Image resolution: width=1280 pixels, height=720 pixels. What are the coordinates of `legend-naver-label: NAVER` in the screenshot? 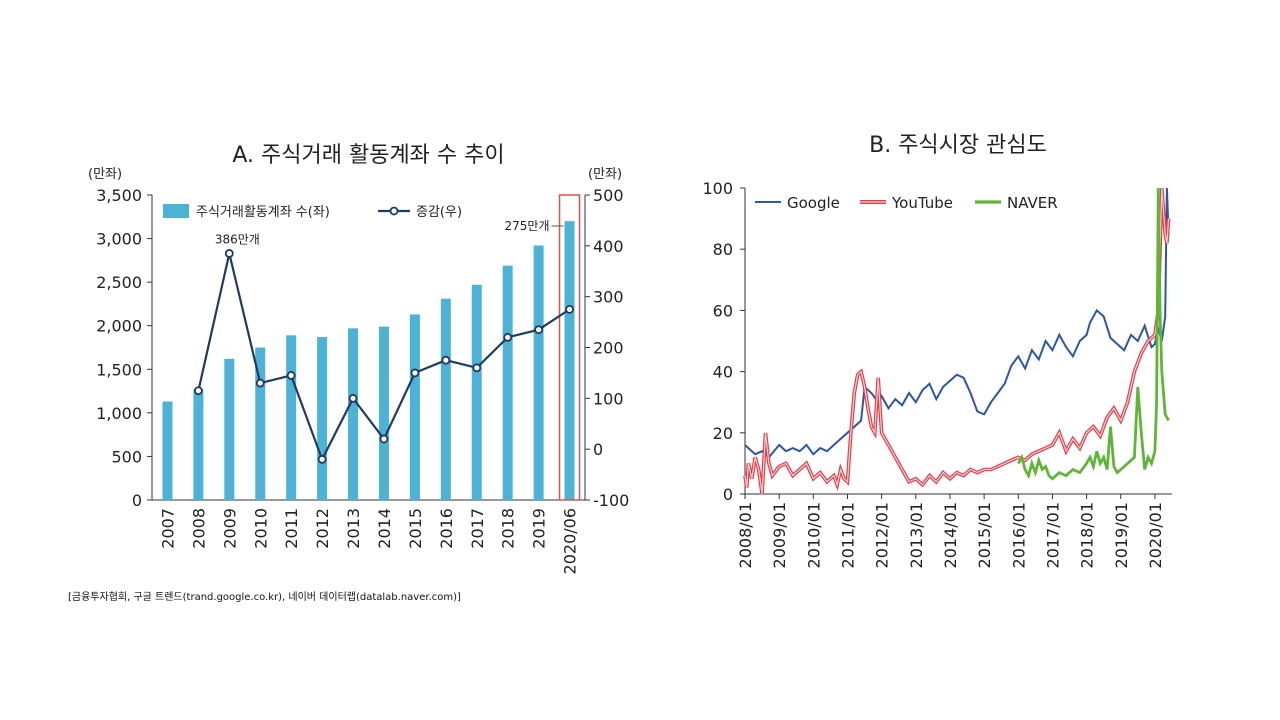 It's located at (1032, 203).